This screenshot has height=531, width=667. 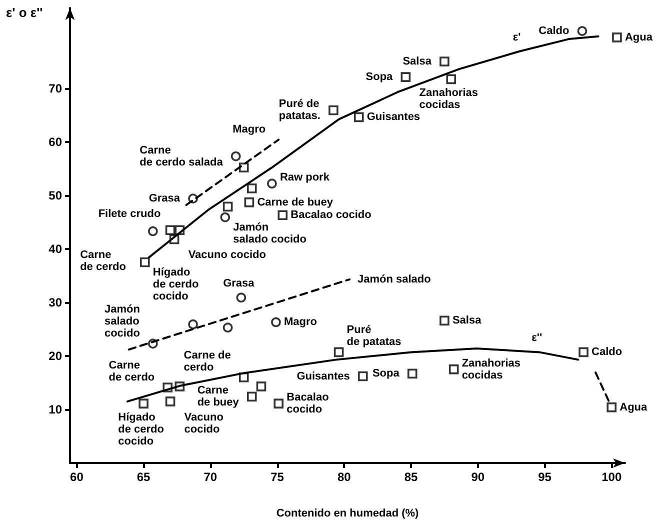 I want to click on annotation: Puré de patatas., so click(x=299, y=110).